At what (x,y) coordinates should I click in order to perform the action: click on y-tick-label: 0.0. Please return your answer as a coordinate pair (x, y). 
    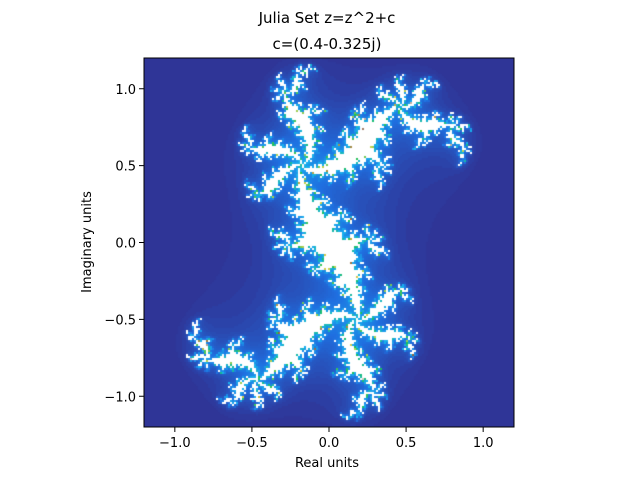
    Looking at the image, I should click on (125, 244).